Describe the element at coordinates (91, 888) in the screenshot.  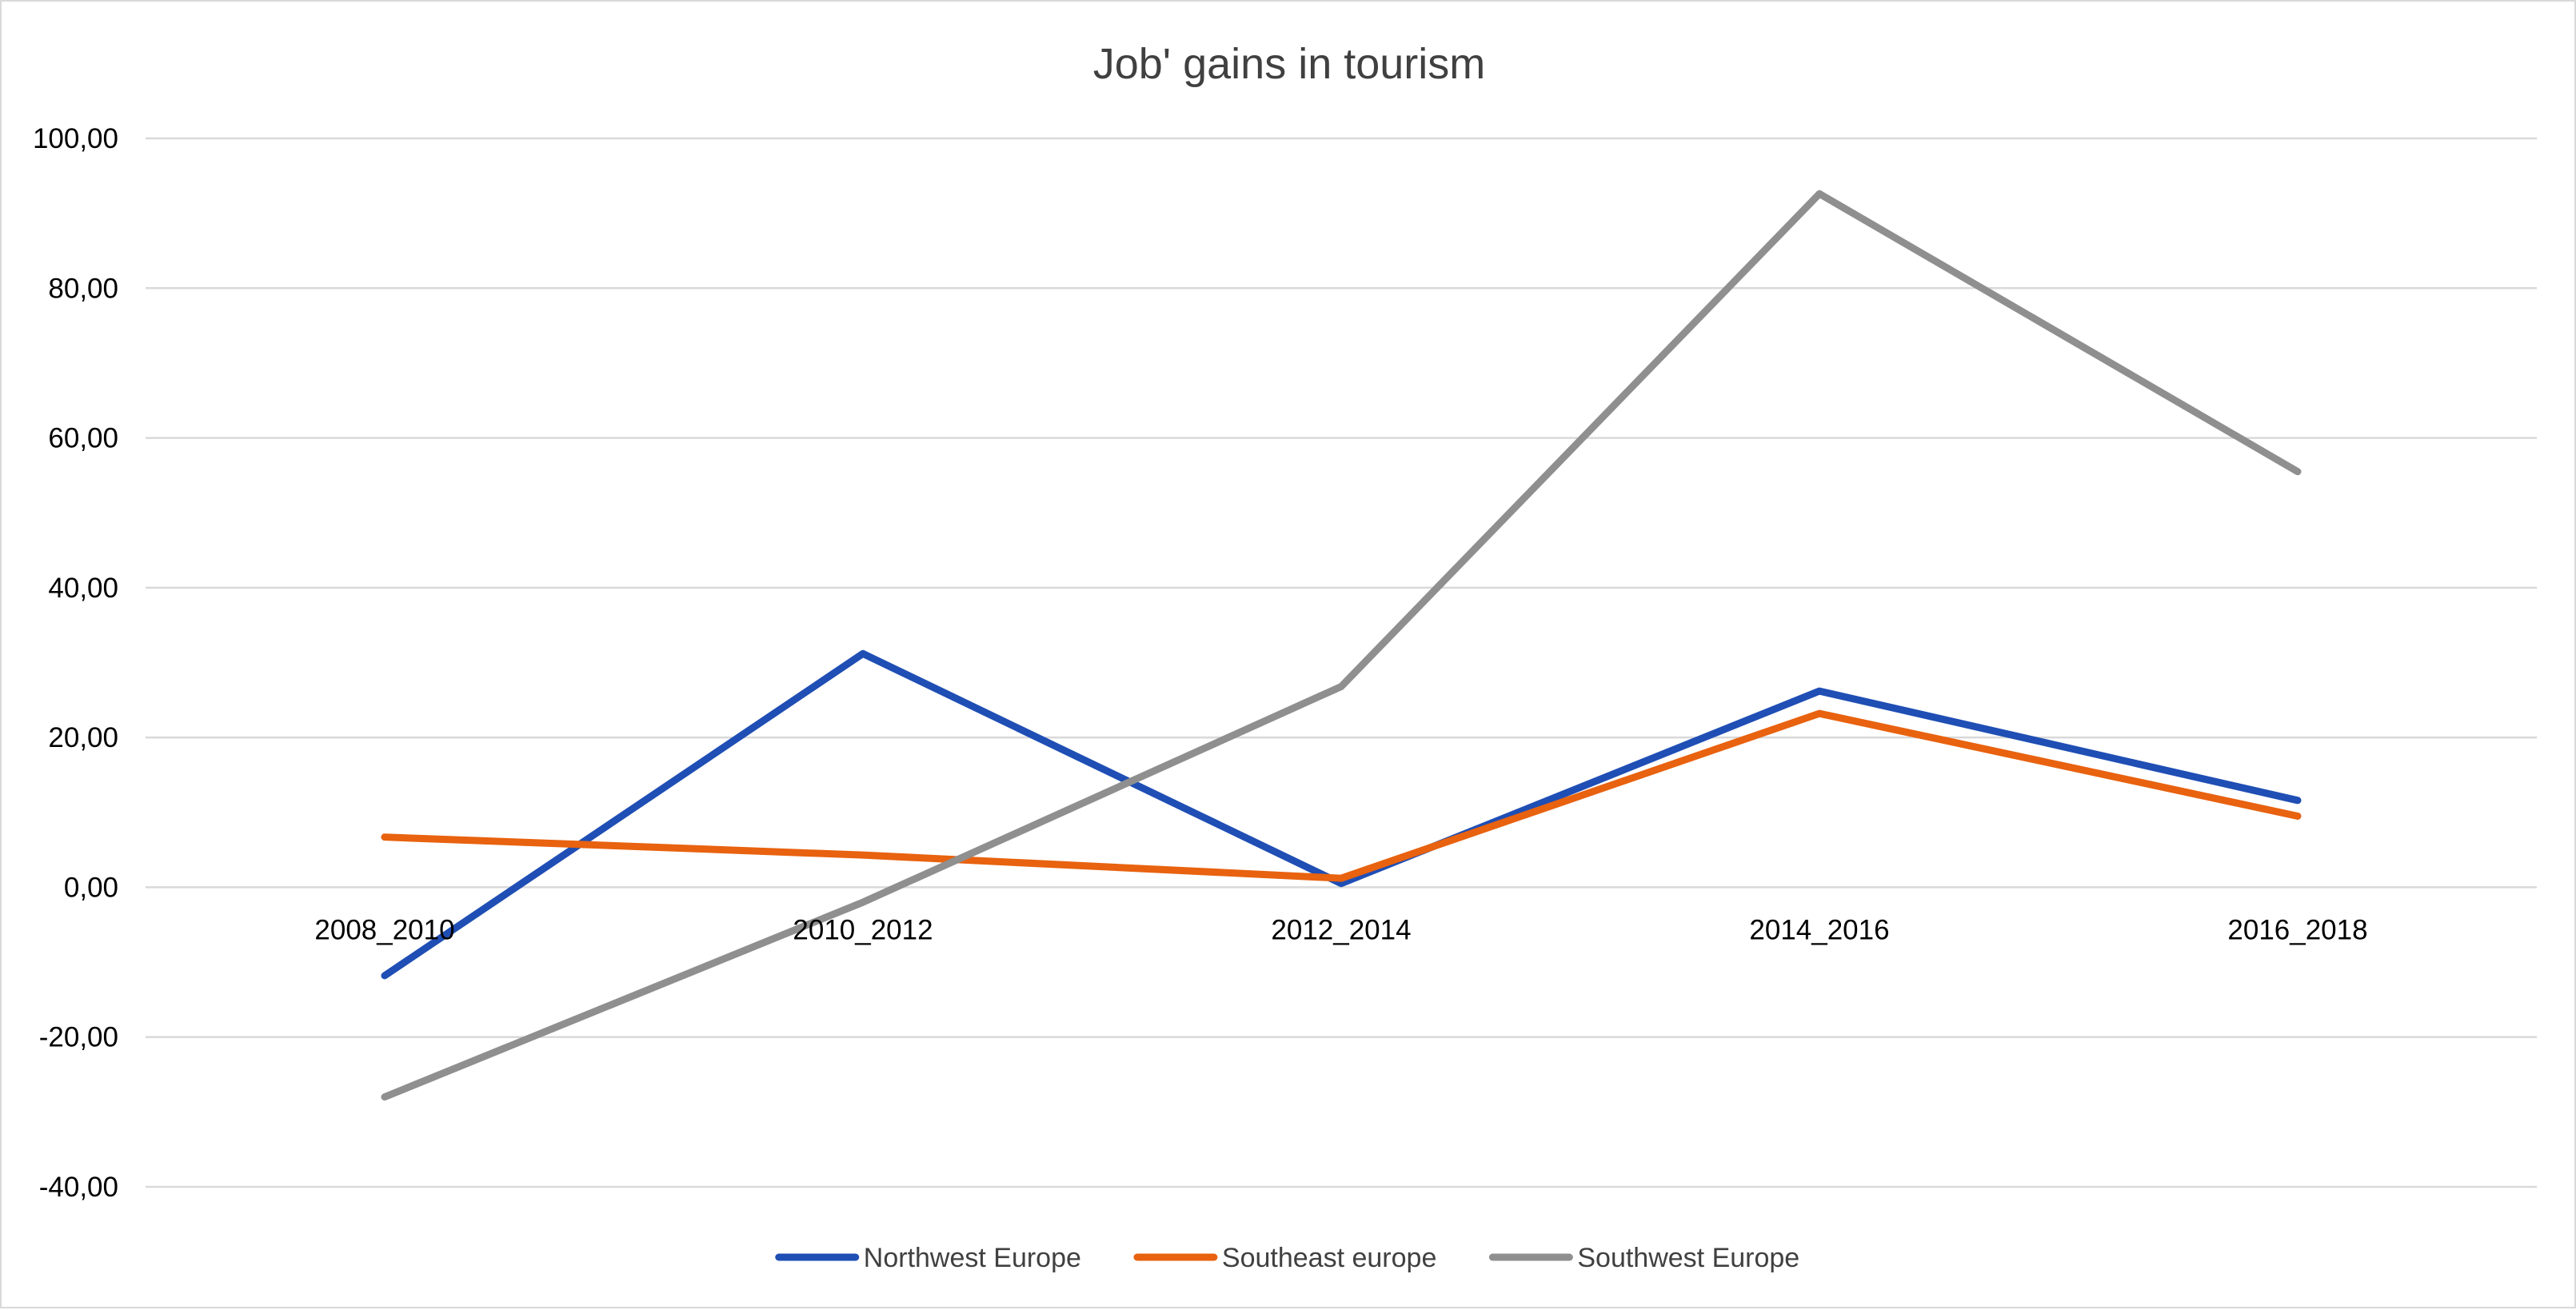
I see `y-tick-label: 0,00` at that location.